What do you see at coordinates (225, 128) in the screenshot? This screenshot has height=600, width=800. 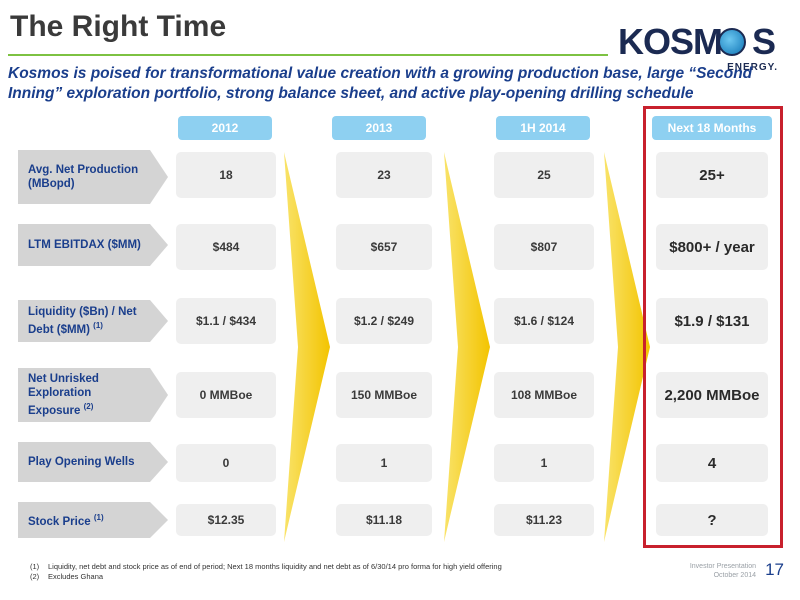 I see `column-header-2012: 2012` at bounding box center [225, 128].